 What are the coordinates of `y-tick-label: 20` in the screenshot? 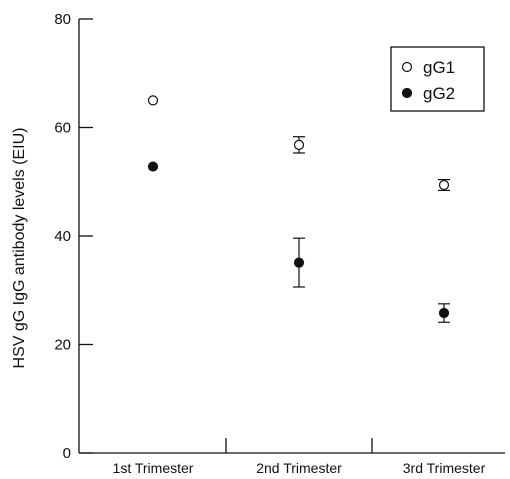 It's located at (62, 345).